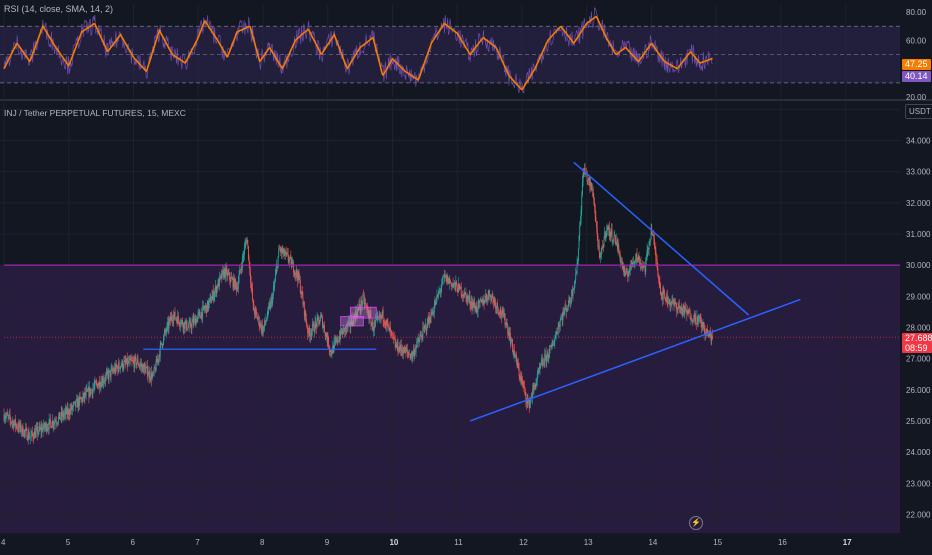 The image size is (932, 555). What do you see at coordinates (358, 53) in the screenshot?
I see `rsi-sma-line` at bounding box center [358, 53].